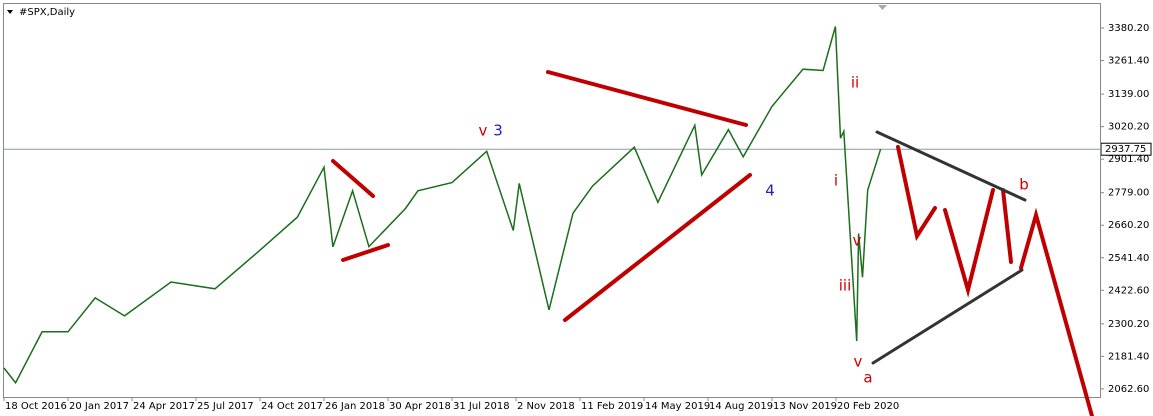  Describe the element at coordinates (10, 12) in the screenshot. I see `menu-arrow` at that location.